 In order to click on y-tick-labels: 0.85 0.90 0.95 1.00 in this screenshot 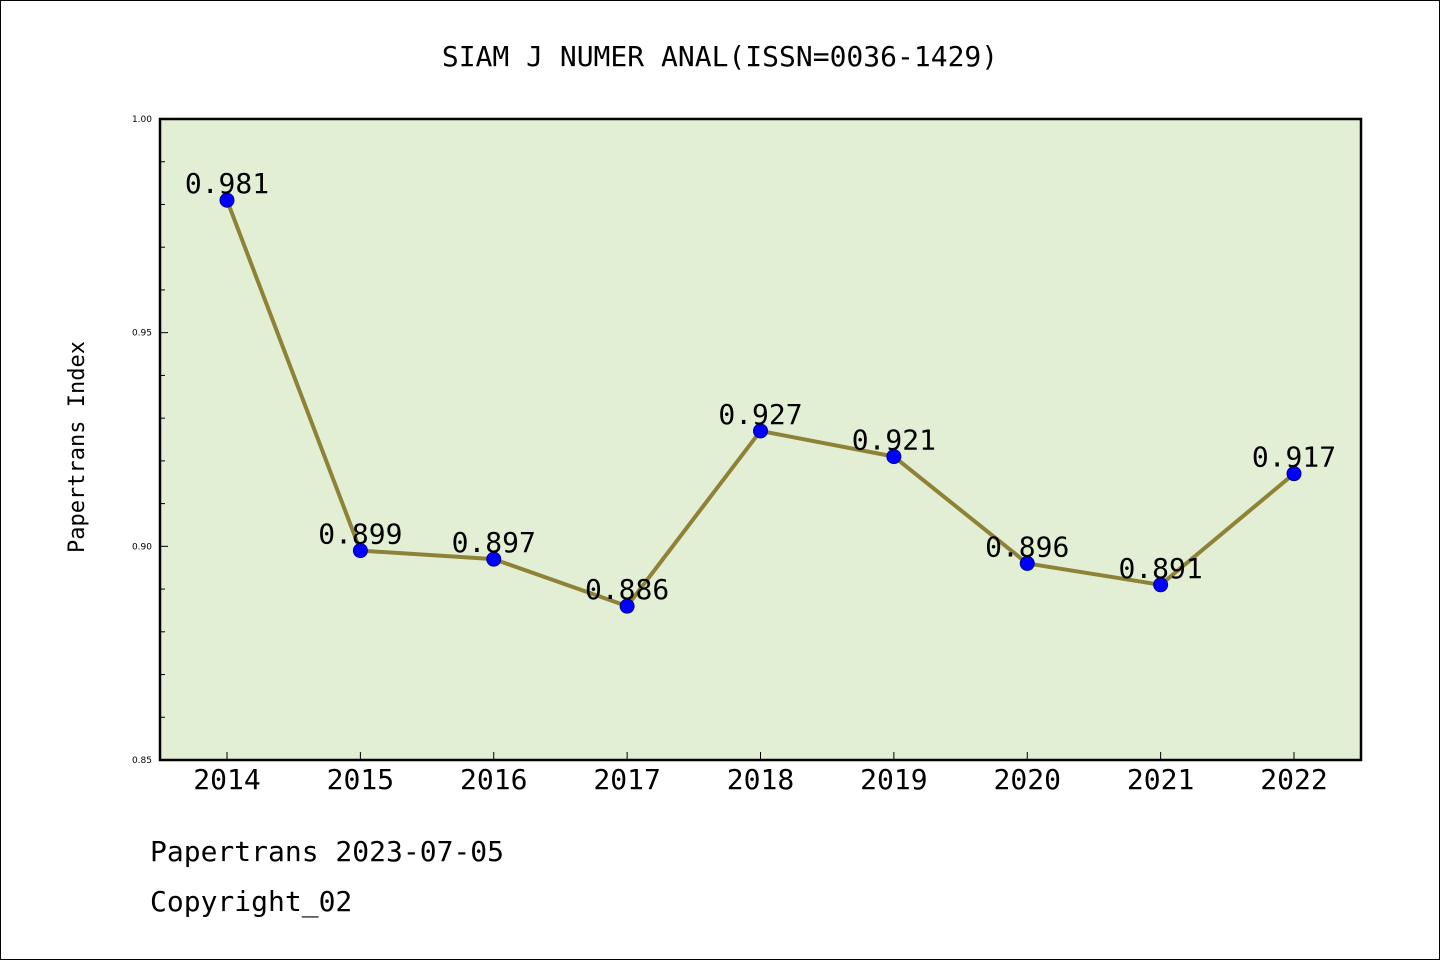, I will do `click(142, 440)`.